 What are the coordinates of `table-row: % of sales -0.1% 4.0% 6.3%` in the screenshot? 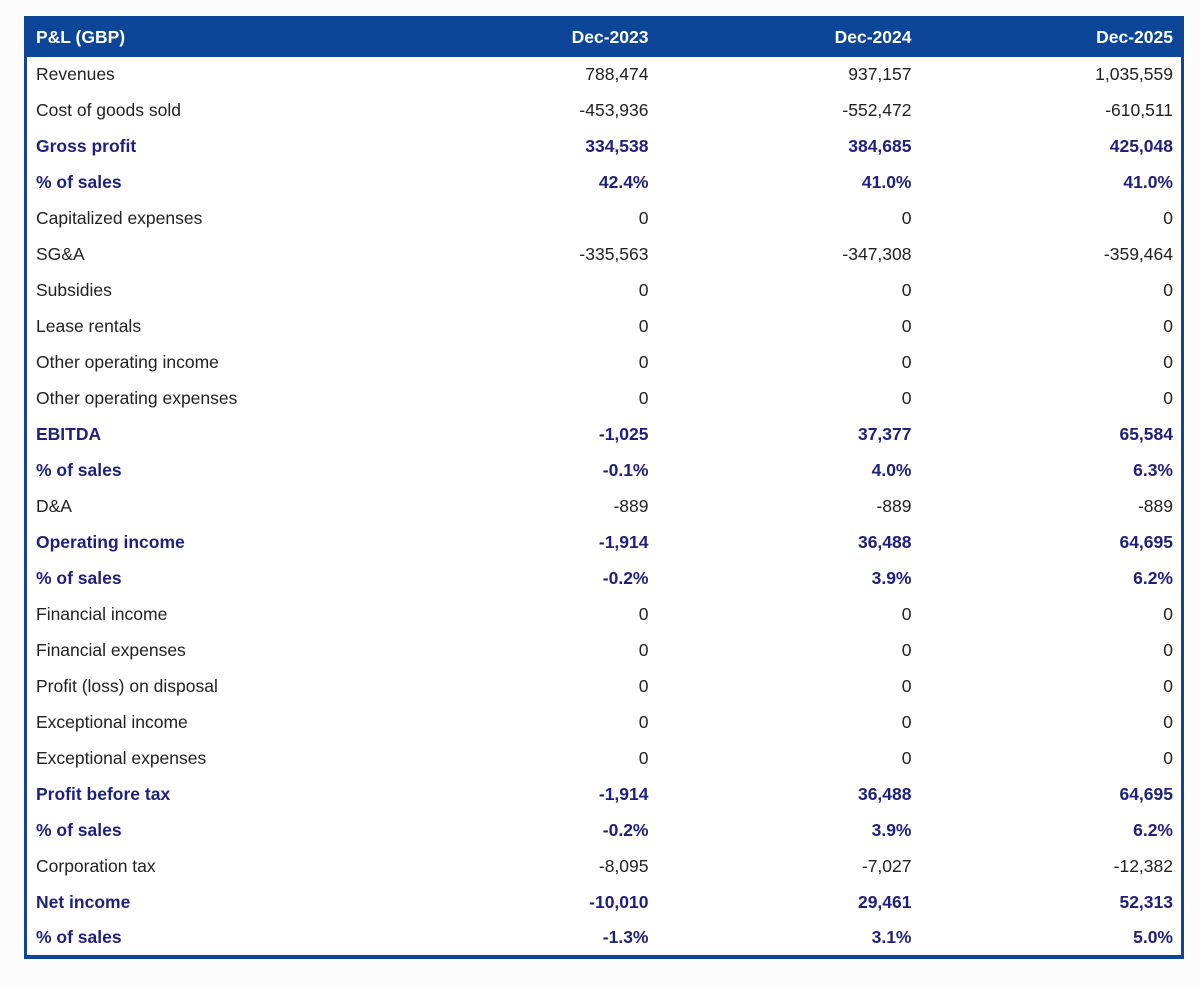 It's located at (604, 470).